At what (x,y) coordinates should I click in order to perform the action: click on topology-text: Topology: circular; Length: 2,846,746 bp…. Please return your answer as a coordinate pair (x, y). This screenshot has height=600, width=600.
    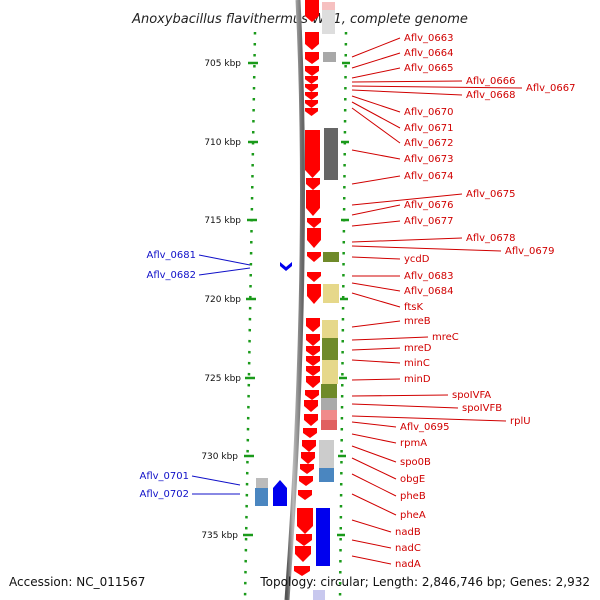
    Looking at the image, I should click on (424, 582).